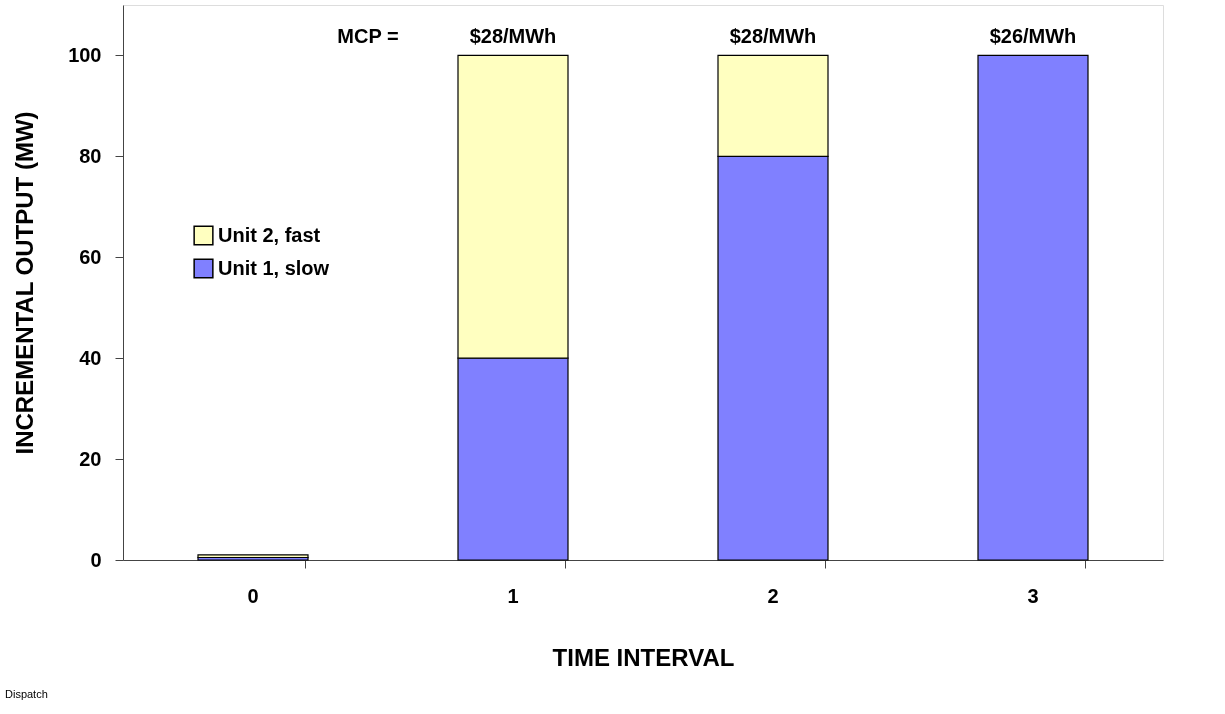 This screenshot has width=1225, height=714. I want to click on y-tick-label: 40, so click(90, 357).